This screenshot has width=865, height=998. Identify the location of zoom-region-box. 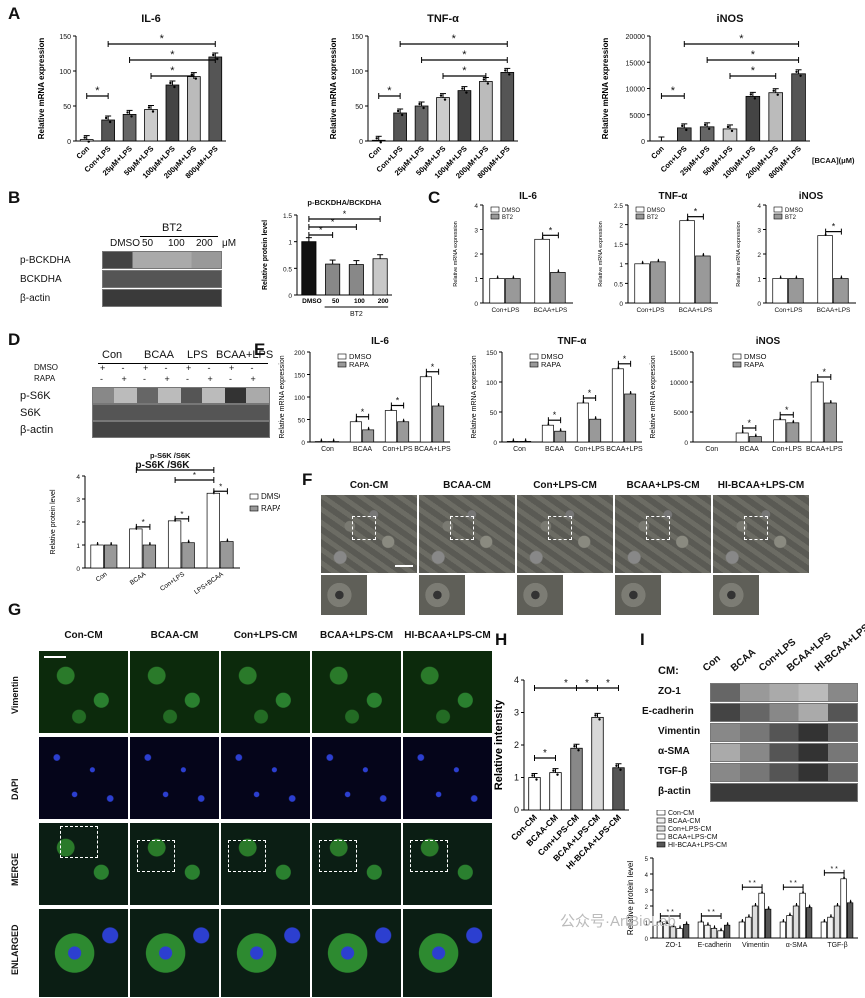
(156, 856).